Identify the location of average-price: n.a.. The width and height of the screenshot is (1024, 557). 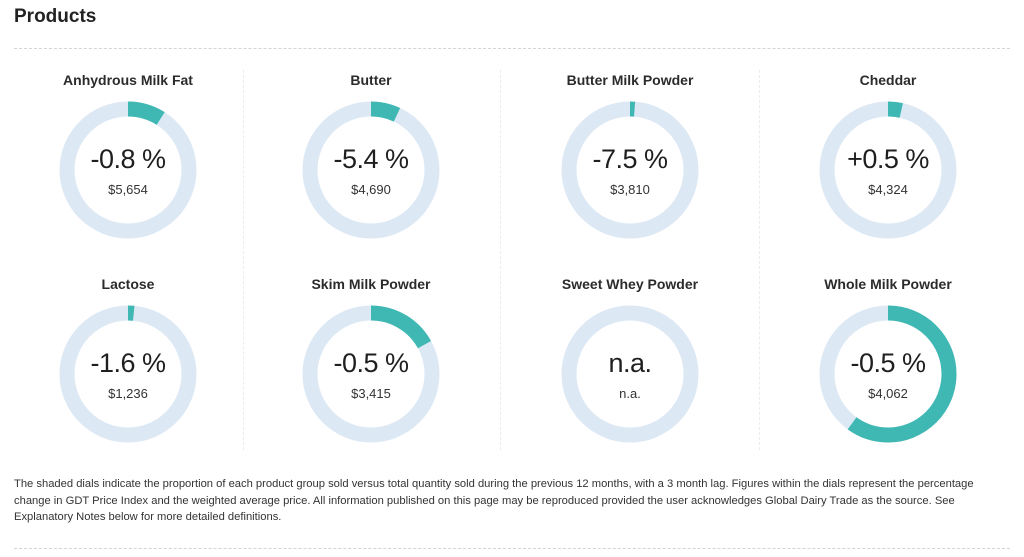
(630, 393).